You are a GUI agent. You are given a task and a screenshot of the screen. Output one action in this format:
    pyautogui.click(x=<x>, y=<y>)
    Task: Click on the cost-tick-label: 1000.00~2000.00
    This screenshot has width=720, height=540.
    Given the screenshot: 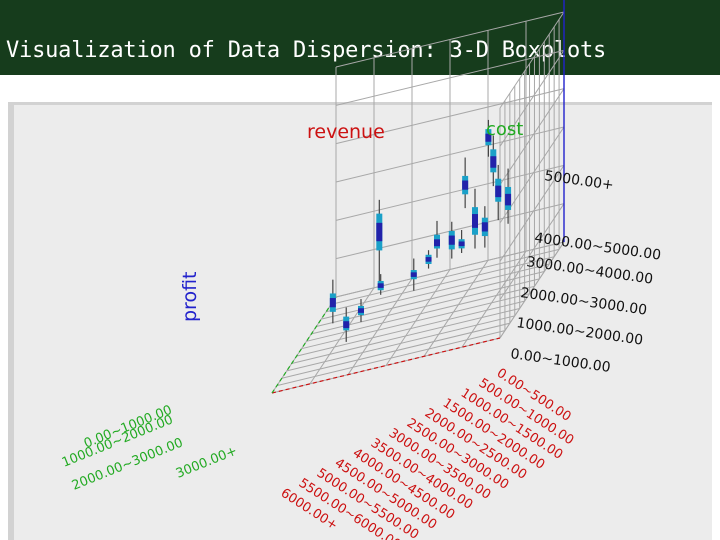 What is the action you would take?
    pyautogui.click(x=579, y=332)
    